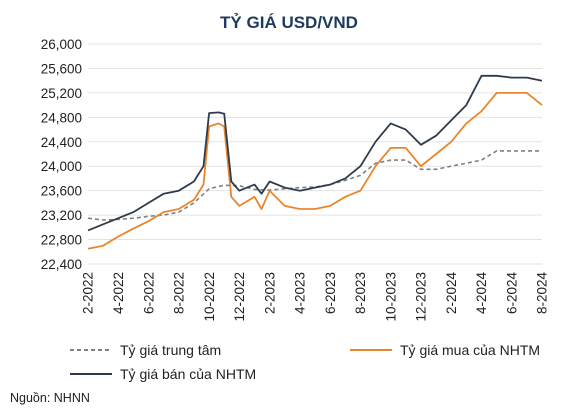 This screenshot has height=412, width=578. What do you see at coordinates (61, 117) in the screenshot?
I see `y-tick-label: 24,800` at bounding box center [61, 117].